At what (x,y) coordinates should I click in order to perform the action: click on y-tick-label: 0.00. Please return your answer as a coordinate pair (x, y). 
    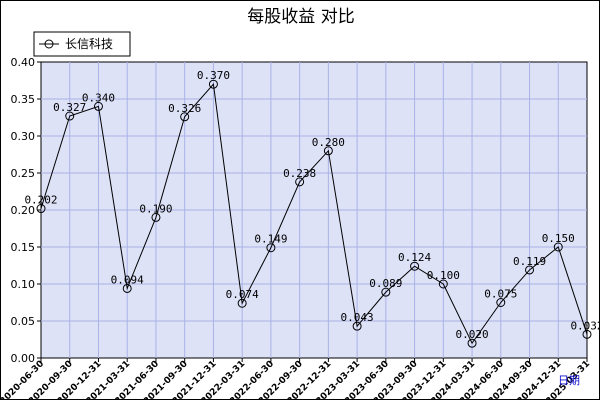
    Looking at the image, I should click on (23, 358).